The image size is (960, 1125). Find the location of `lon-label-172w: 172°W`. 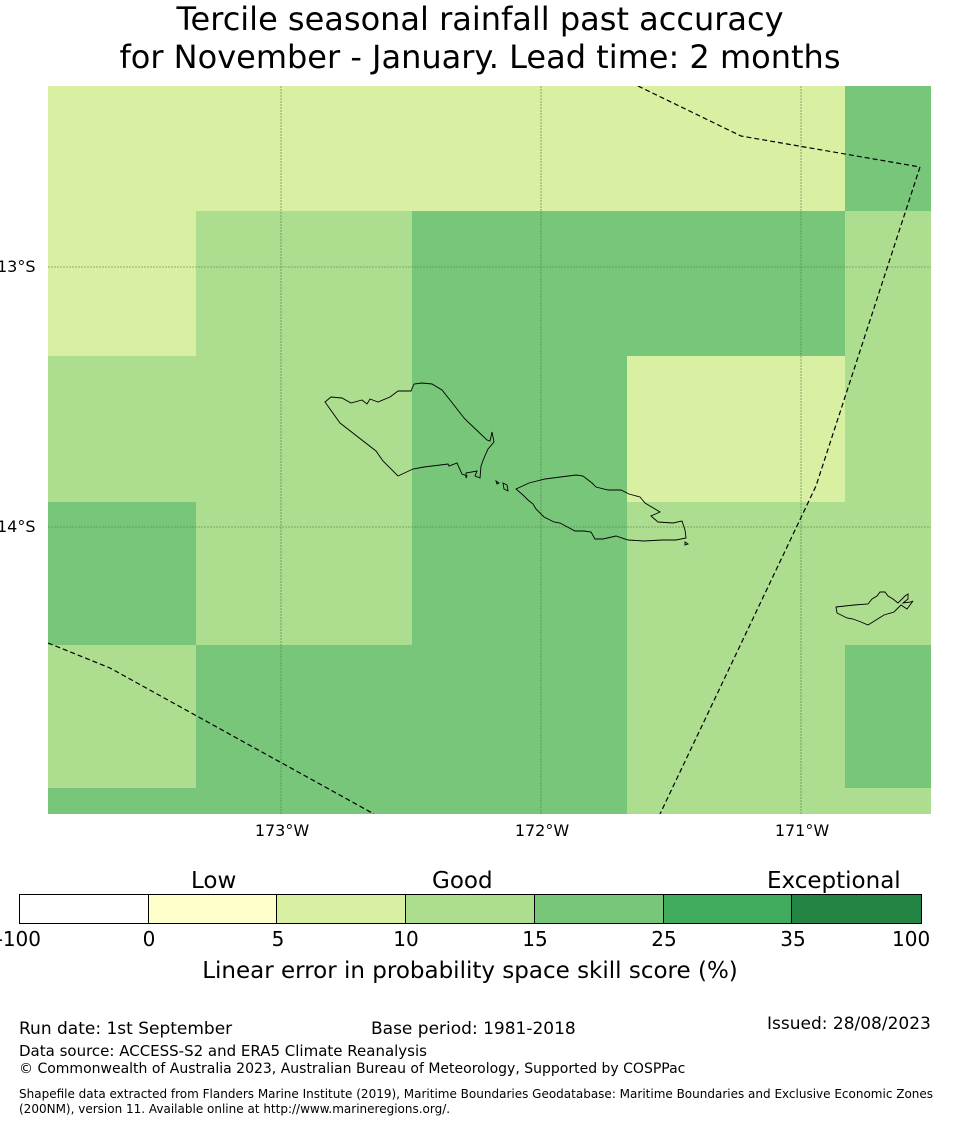

lon-label-172w: 172°W is located at coordinates (542, 830).